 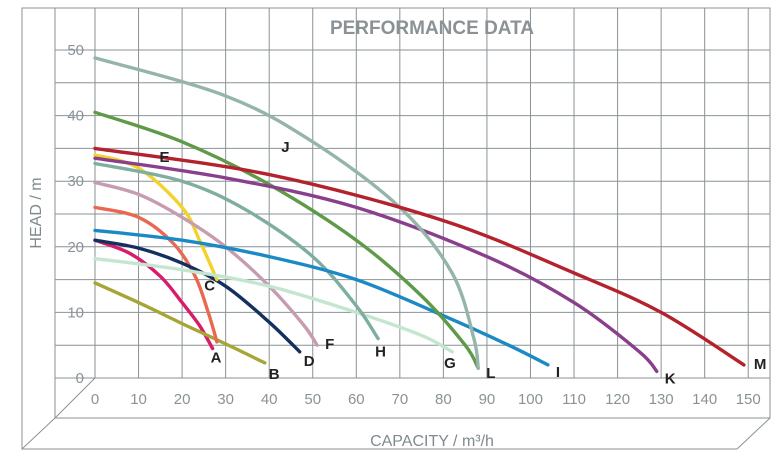 I want to click on x-tick-label: 100, so click(x=530, y=399).